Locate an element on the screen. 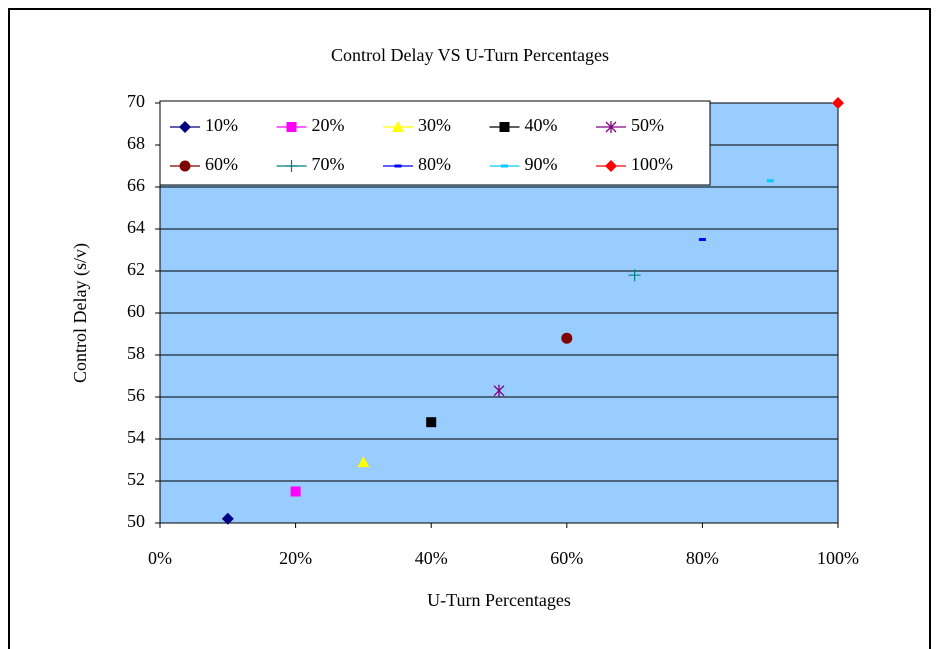 The width and height of the screenshot is (939, 649). legend-box is located at coordinates (435, 143).